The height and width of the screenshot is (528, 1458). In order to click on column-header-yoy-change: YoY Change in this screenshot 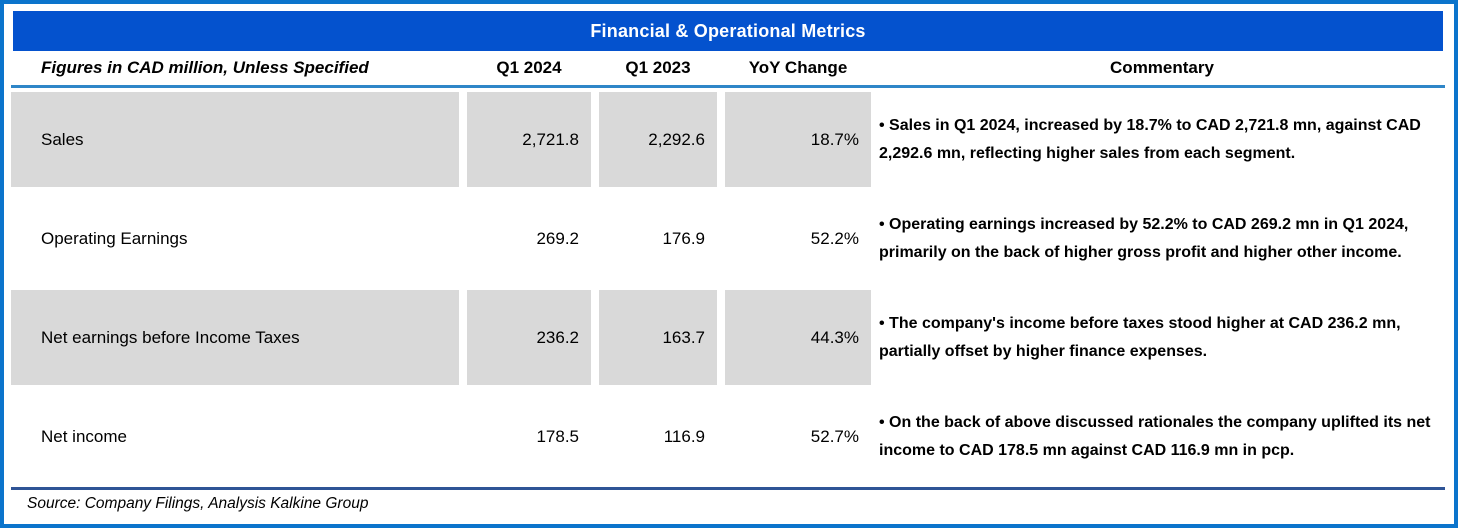, I will do `click(798, 67)`.